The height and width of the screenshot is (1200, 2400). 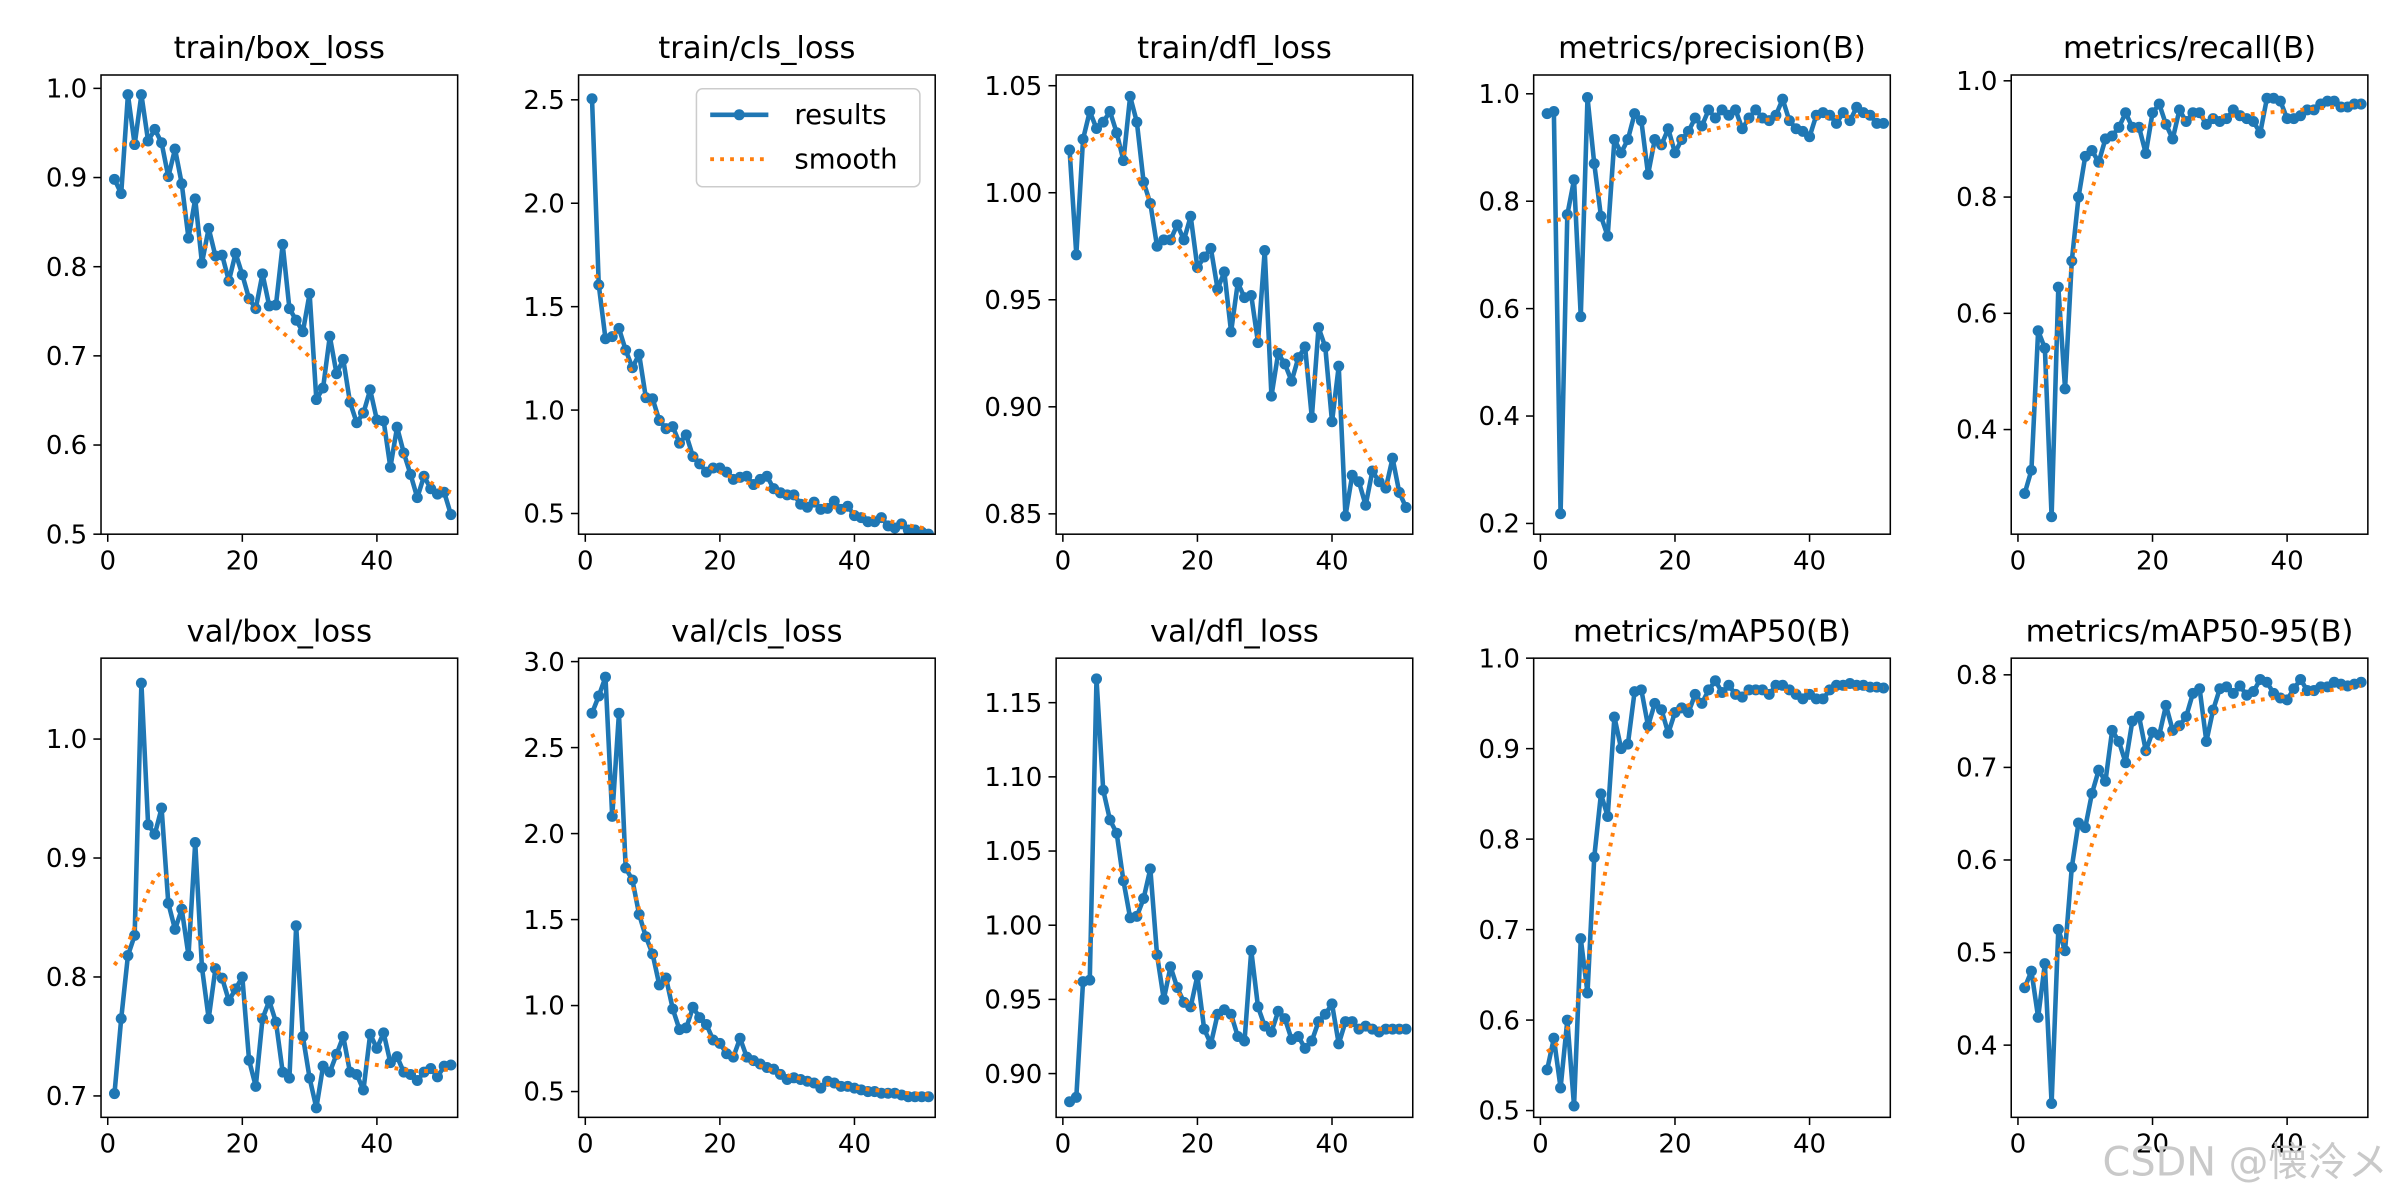 What do you see at coordinates (2152, 1145) in the screenshot?
I see `x-tick-label: 20` at bounding box center [2152, 1145].